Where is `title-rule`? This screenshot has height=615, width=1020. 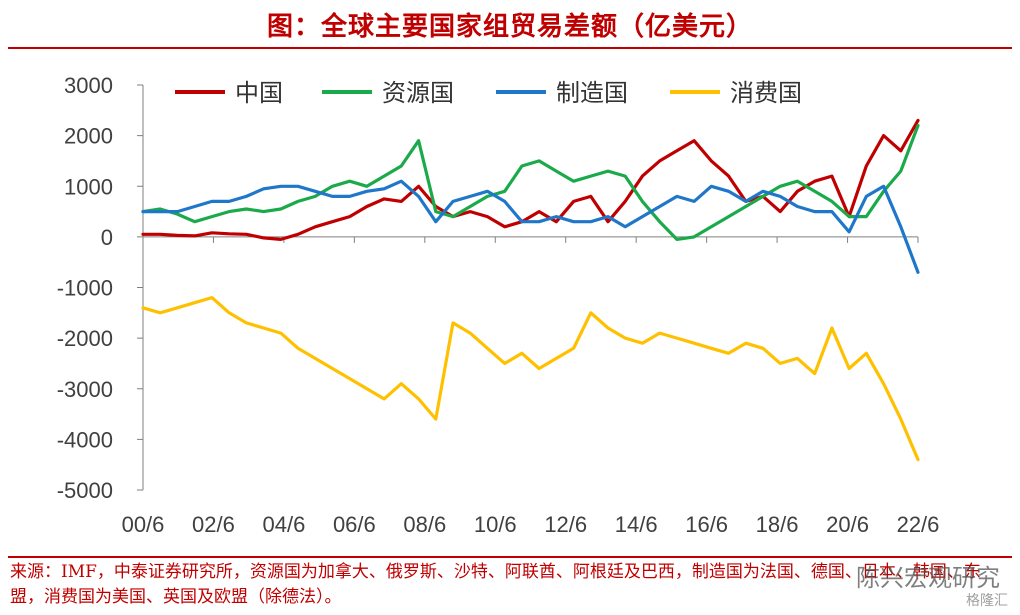 title-rule is located at coordinates (510, 48).